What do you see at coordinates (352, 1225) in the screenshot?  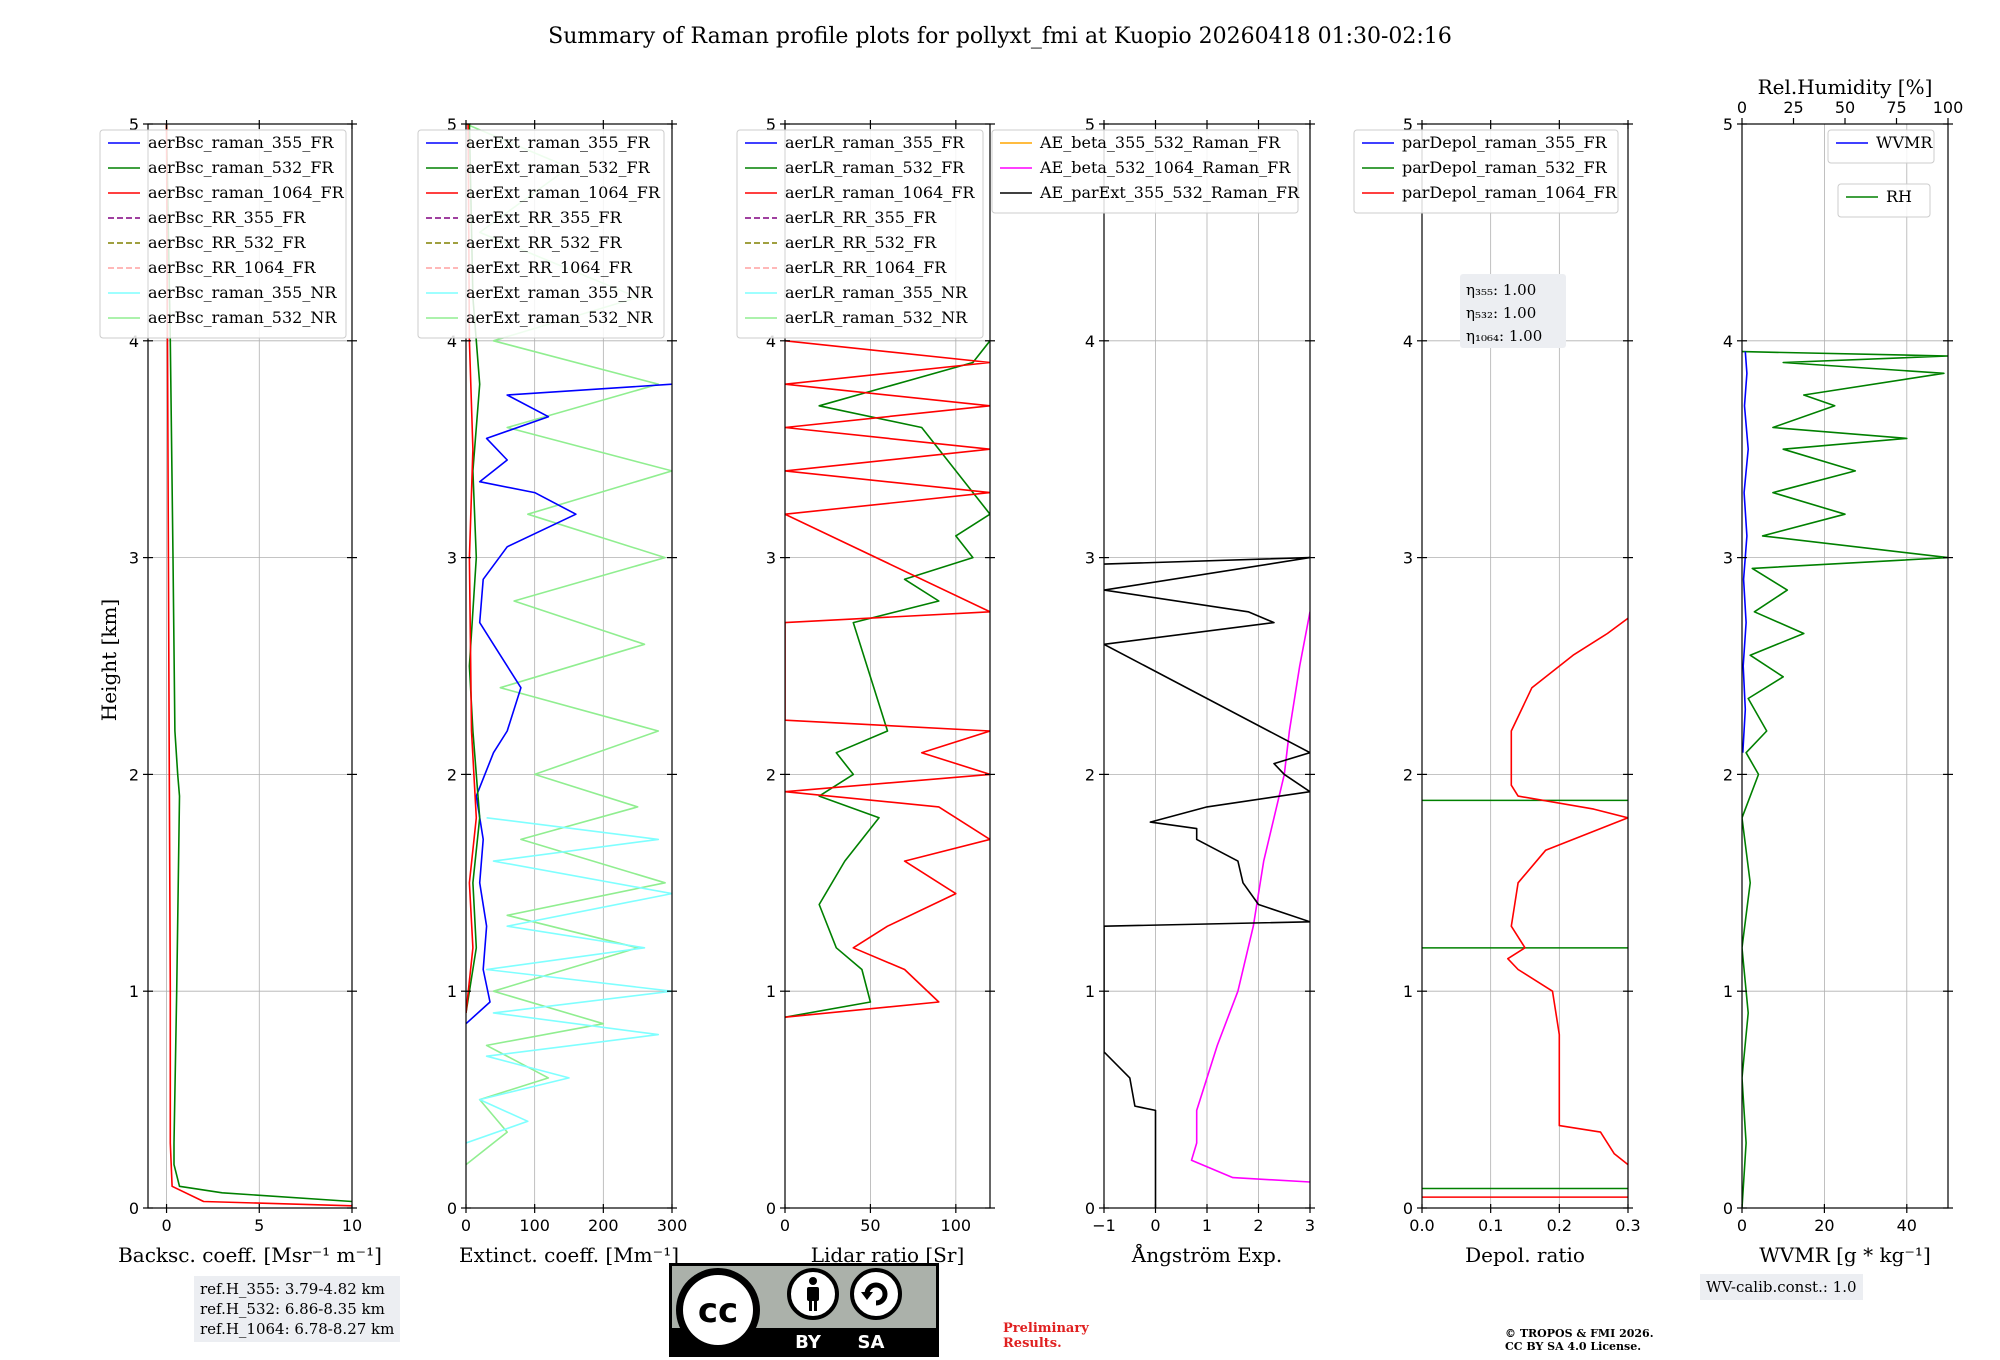 I see `x-tick-label: 10` at bounding box center [352, 1225].